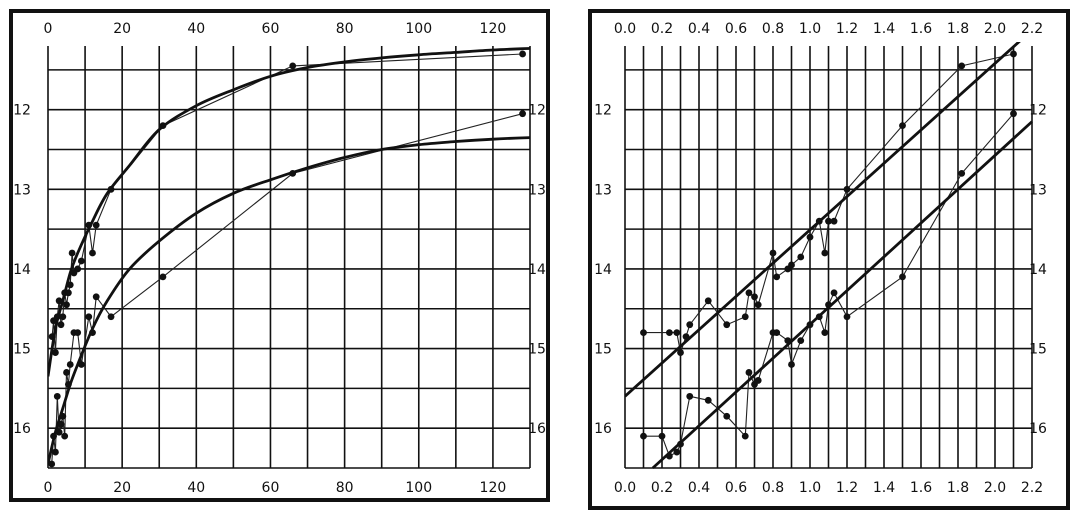 The height and width of the screenshot is (519, 1080). Describe the element at coordinates (537, 190) in the screenshot. I see `y-tick-label-right: 13` at that location.